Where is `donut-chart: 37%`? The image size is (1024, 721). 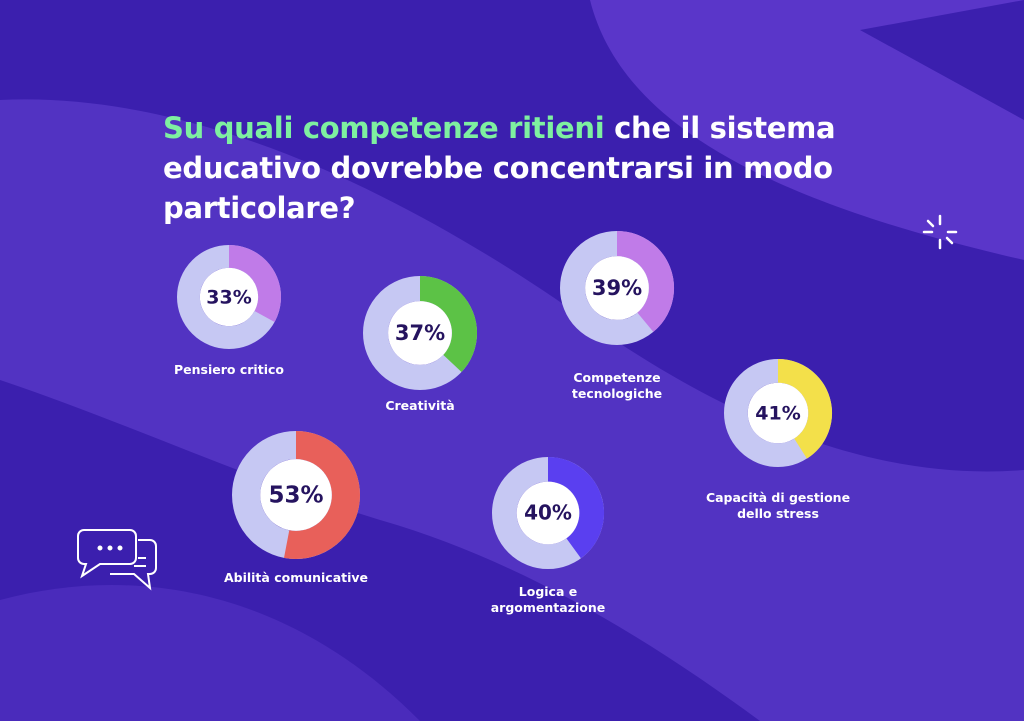
donut-chart: 37% is located at coordinates (420, 333).